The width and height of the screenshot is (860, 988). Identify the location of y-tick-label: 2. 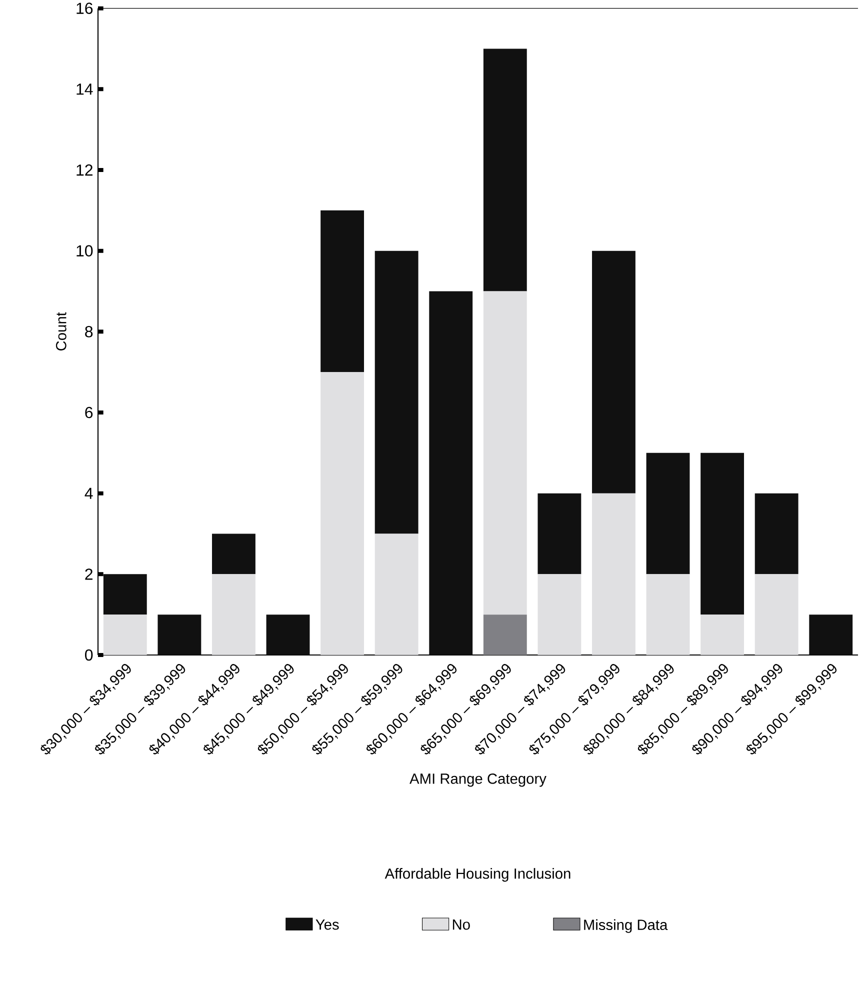
(88, 574).